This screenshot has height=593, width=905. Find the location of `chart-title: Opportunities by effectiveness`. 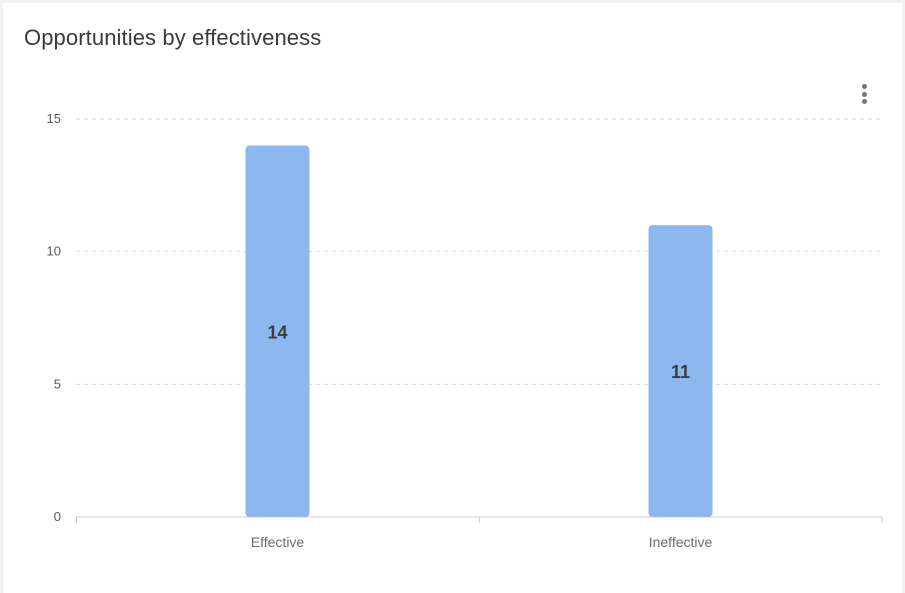

chart-title: Opportunities by effectiveness is located at coordinates (173, 37).